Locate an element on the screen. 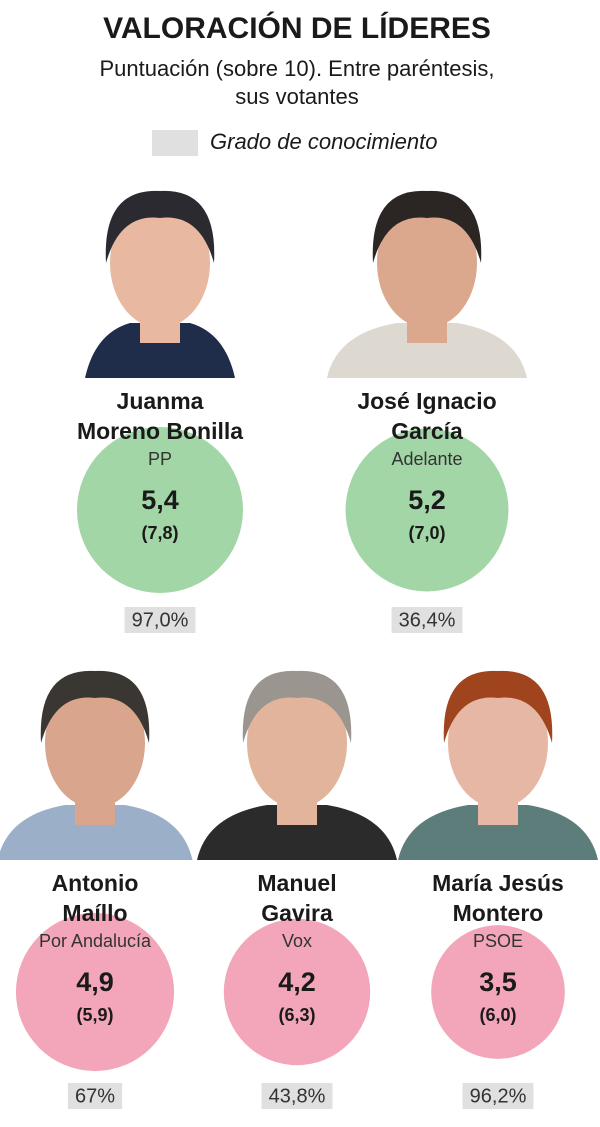 This screenshot has height=1127, width=600. score: 4,9 is located at coordinates (95, 982).